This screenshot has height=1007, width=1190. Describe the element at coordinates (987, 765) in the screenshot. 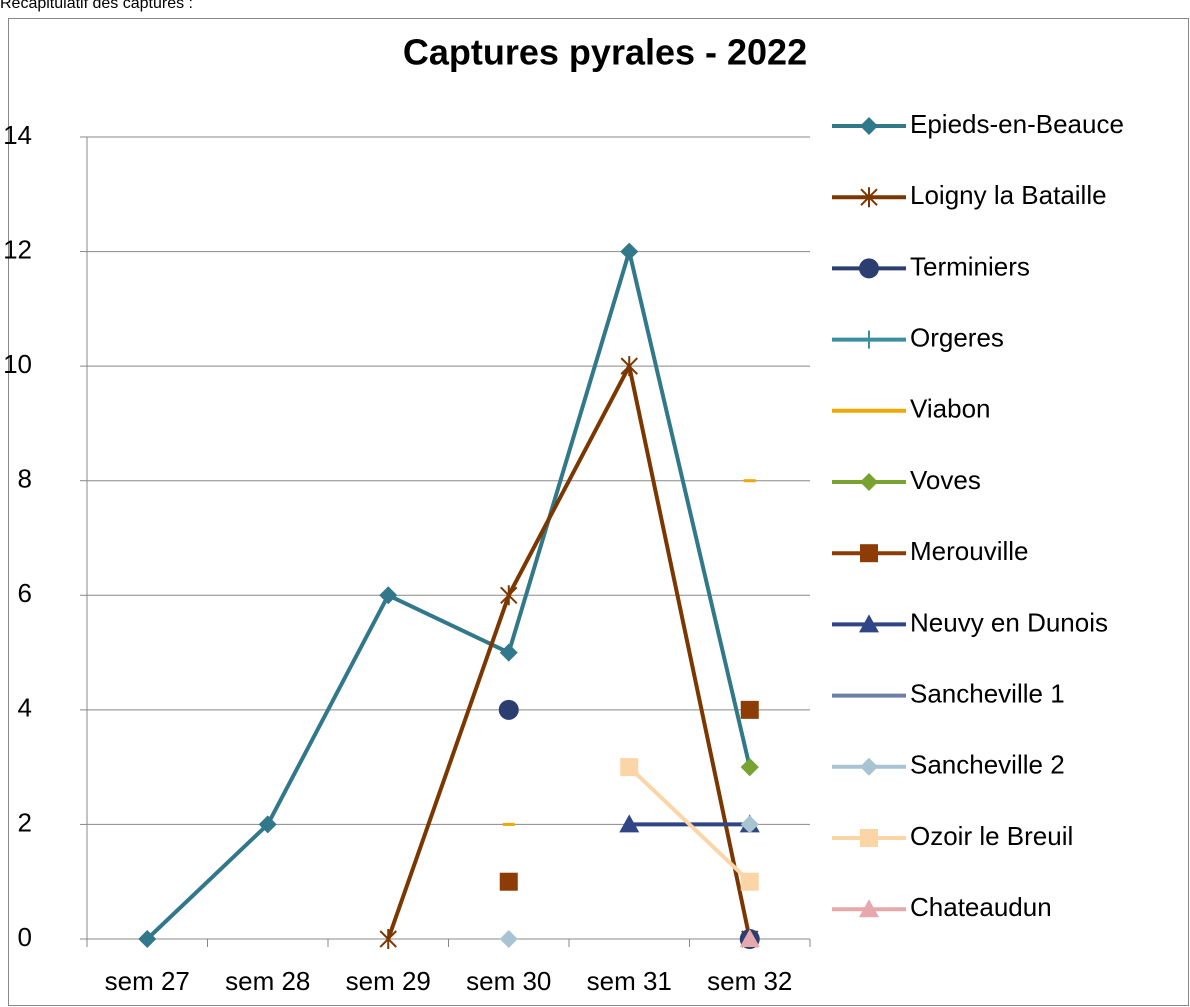

I see `legend-label: Sancheville 2` at that location.